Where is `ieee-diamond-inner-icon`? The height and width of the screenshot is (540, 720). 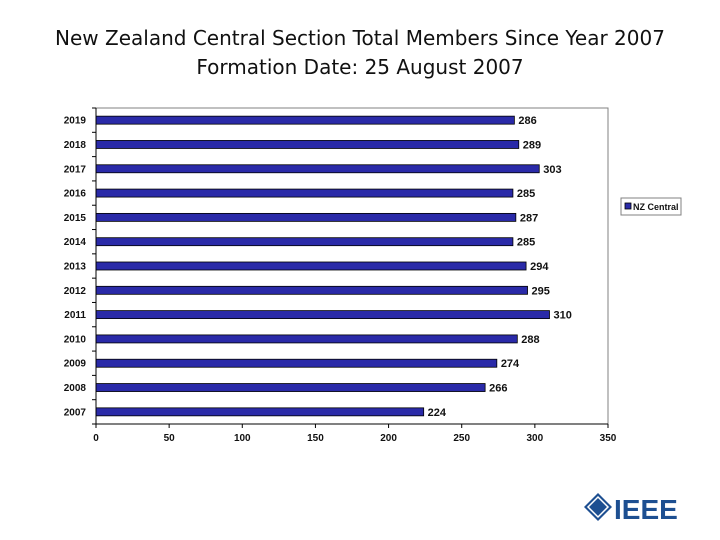 ieee-diamond-inner-icon is located at coordinates (598, 507).